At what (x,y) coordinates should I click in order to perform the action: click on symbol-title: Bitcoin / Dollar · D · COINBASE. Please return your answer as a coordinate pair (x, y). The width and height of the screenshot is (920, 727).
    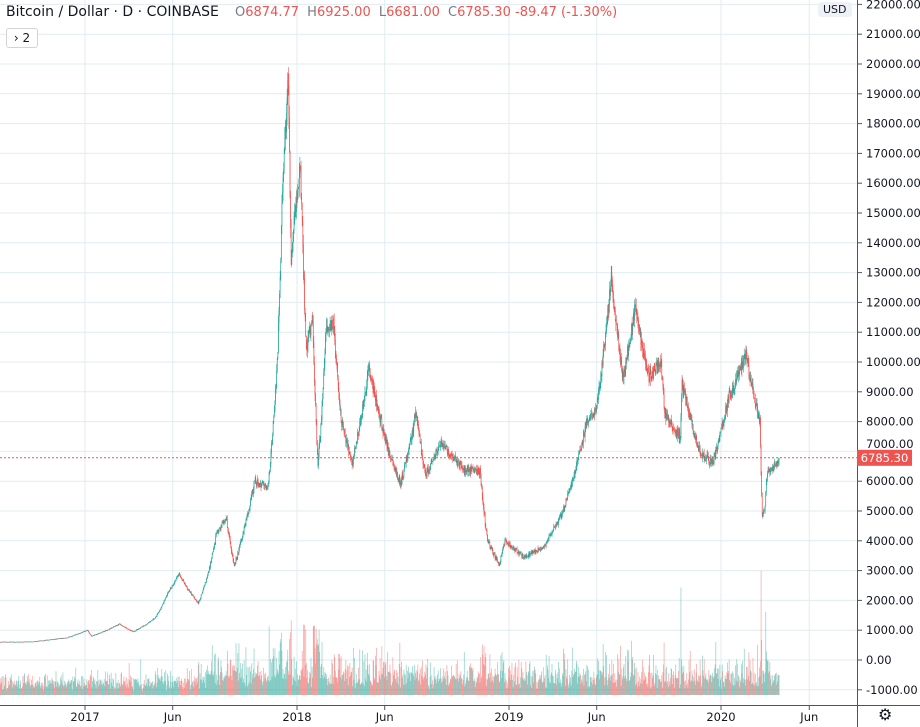
    Looking at the image, I should click on (112, 12).